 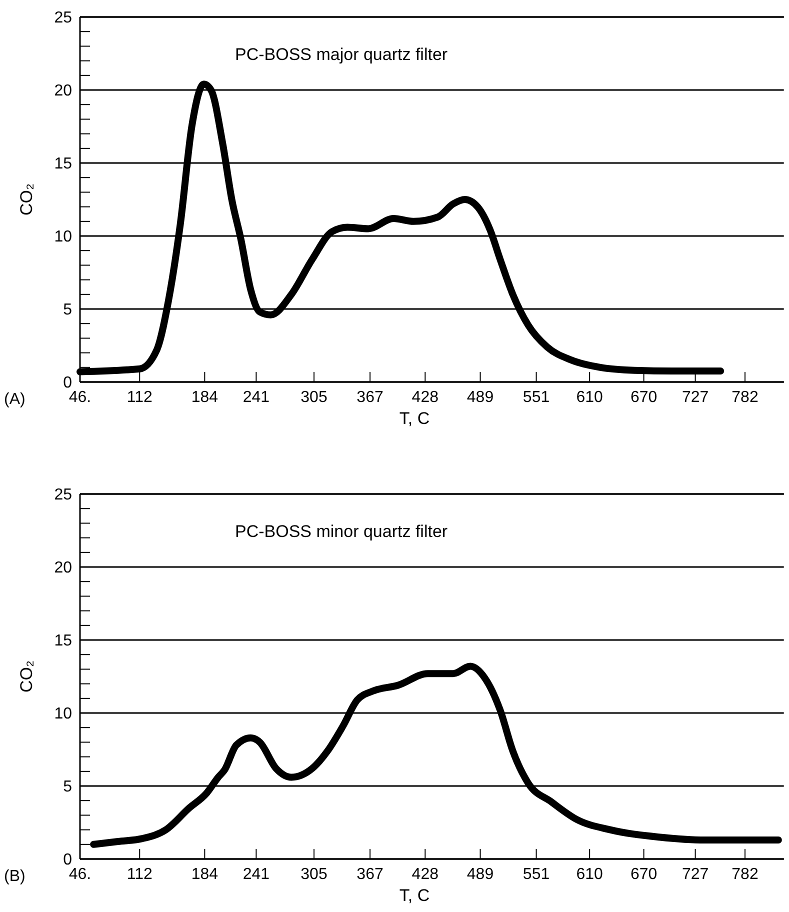 What do you see at coordinates (15, 876) in the screenshot?
I see `text: (B)` at bounding box center [15, 876].